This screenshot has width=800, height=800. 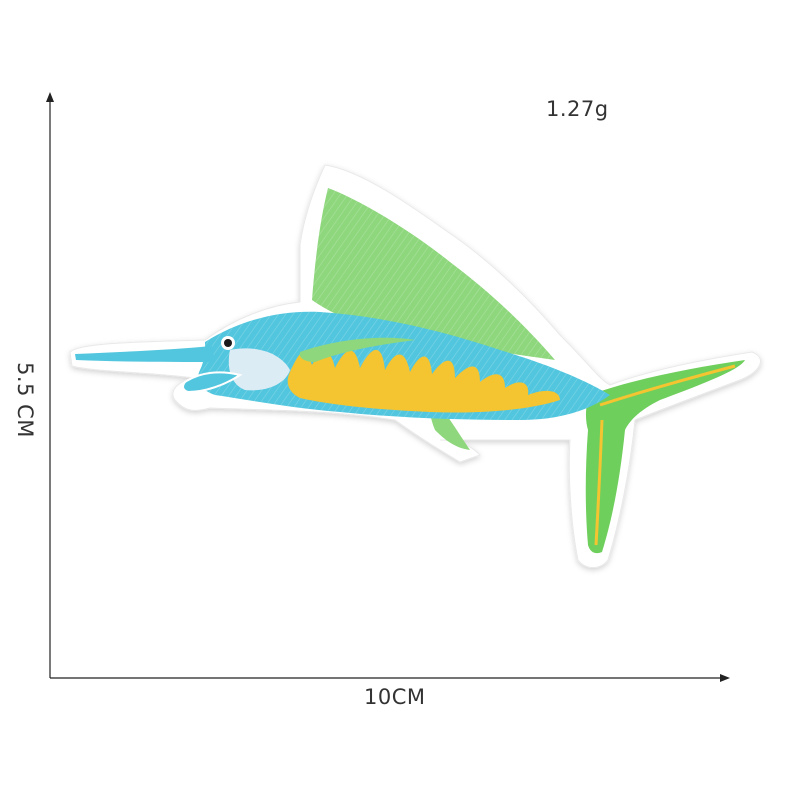 What do you see at coordinates (357, 349) in the screenshot?
I see `body-green-stripe` at bounding box center [357, 349].